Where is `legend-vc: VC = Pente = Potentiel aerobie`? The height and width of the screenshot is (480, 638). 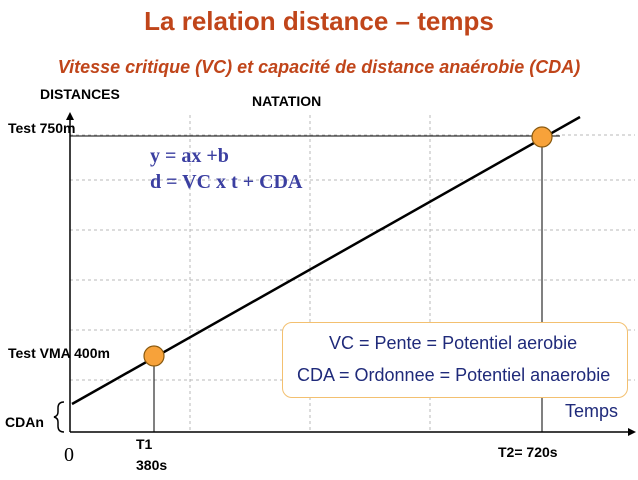 legend-vc: VC = Pente = Potentiel aerobie is located at coordinates (453, 343).